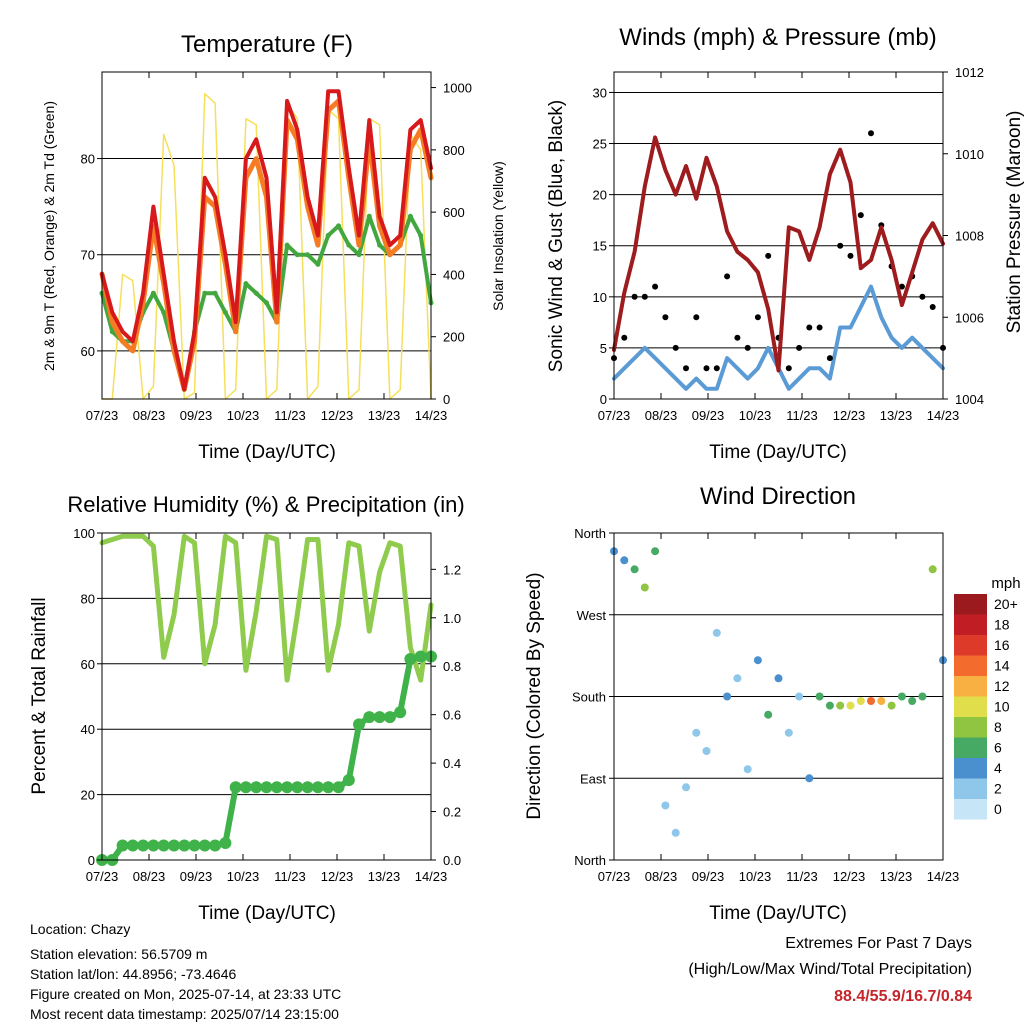  What do you see at coordinates (600, 297) in the screenshot?
I see `y-tick-label: 10` at bounding box center [600, 297].